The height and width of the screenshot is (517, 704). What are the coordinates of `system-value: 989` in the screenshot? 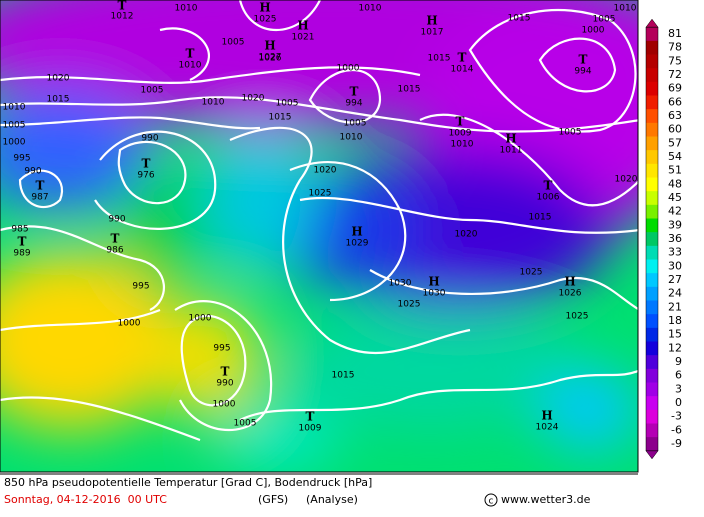 It's located at (21, 254).